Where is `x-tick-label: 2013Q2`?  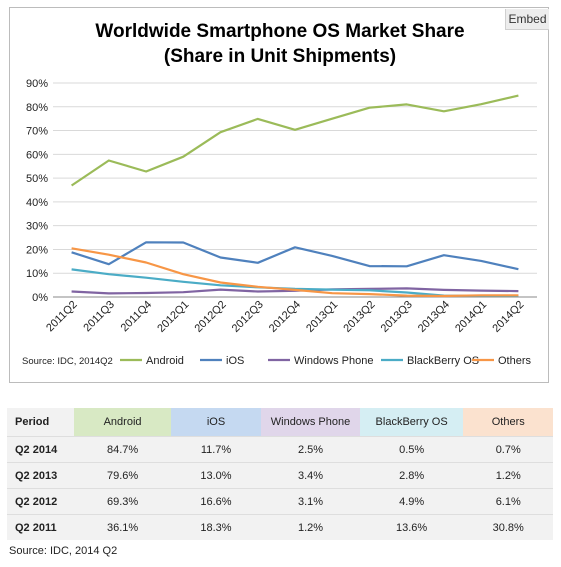 x-tick-label: 2013Q2 is located at coordinates (359, 317).